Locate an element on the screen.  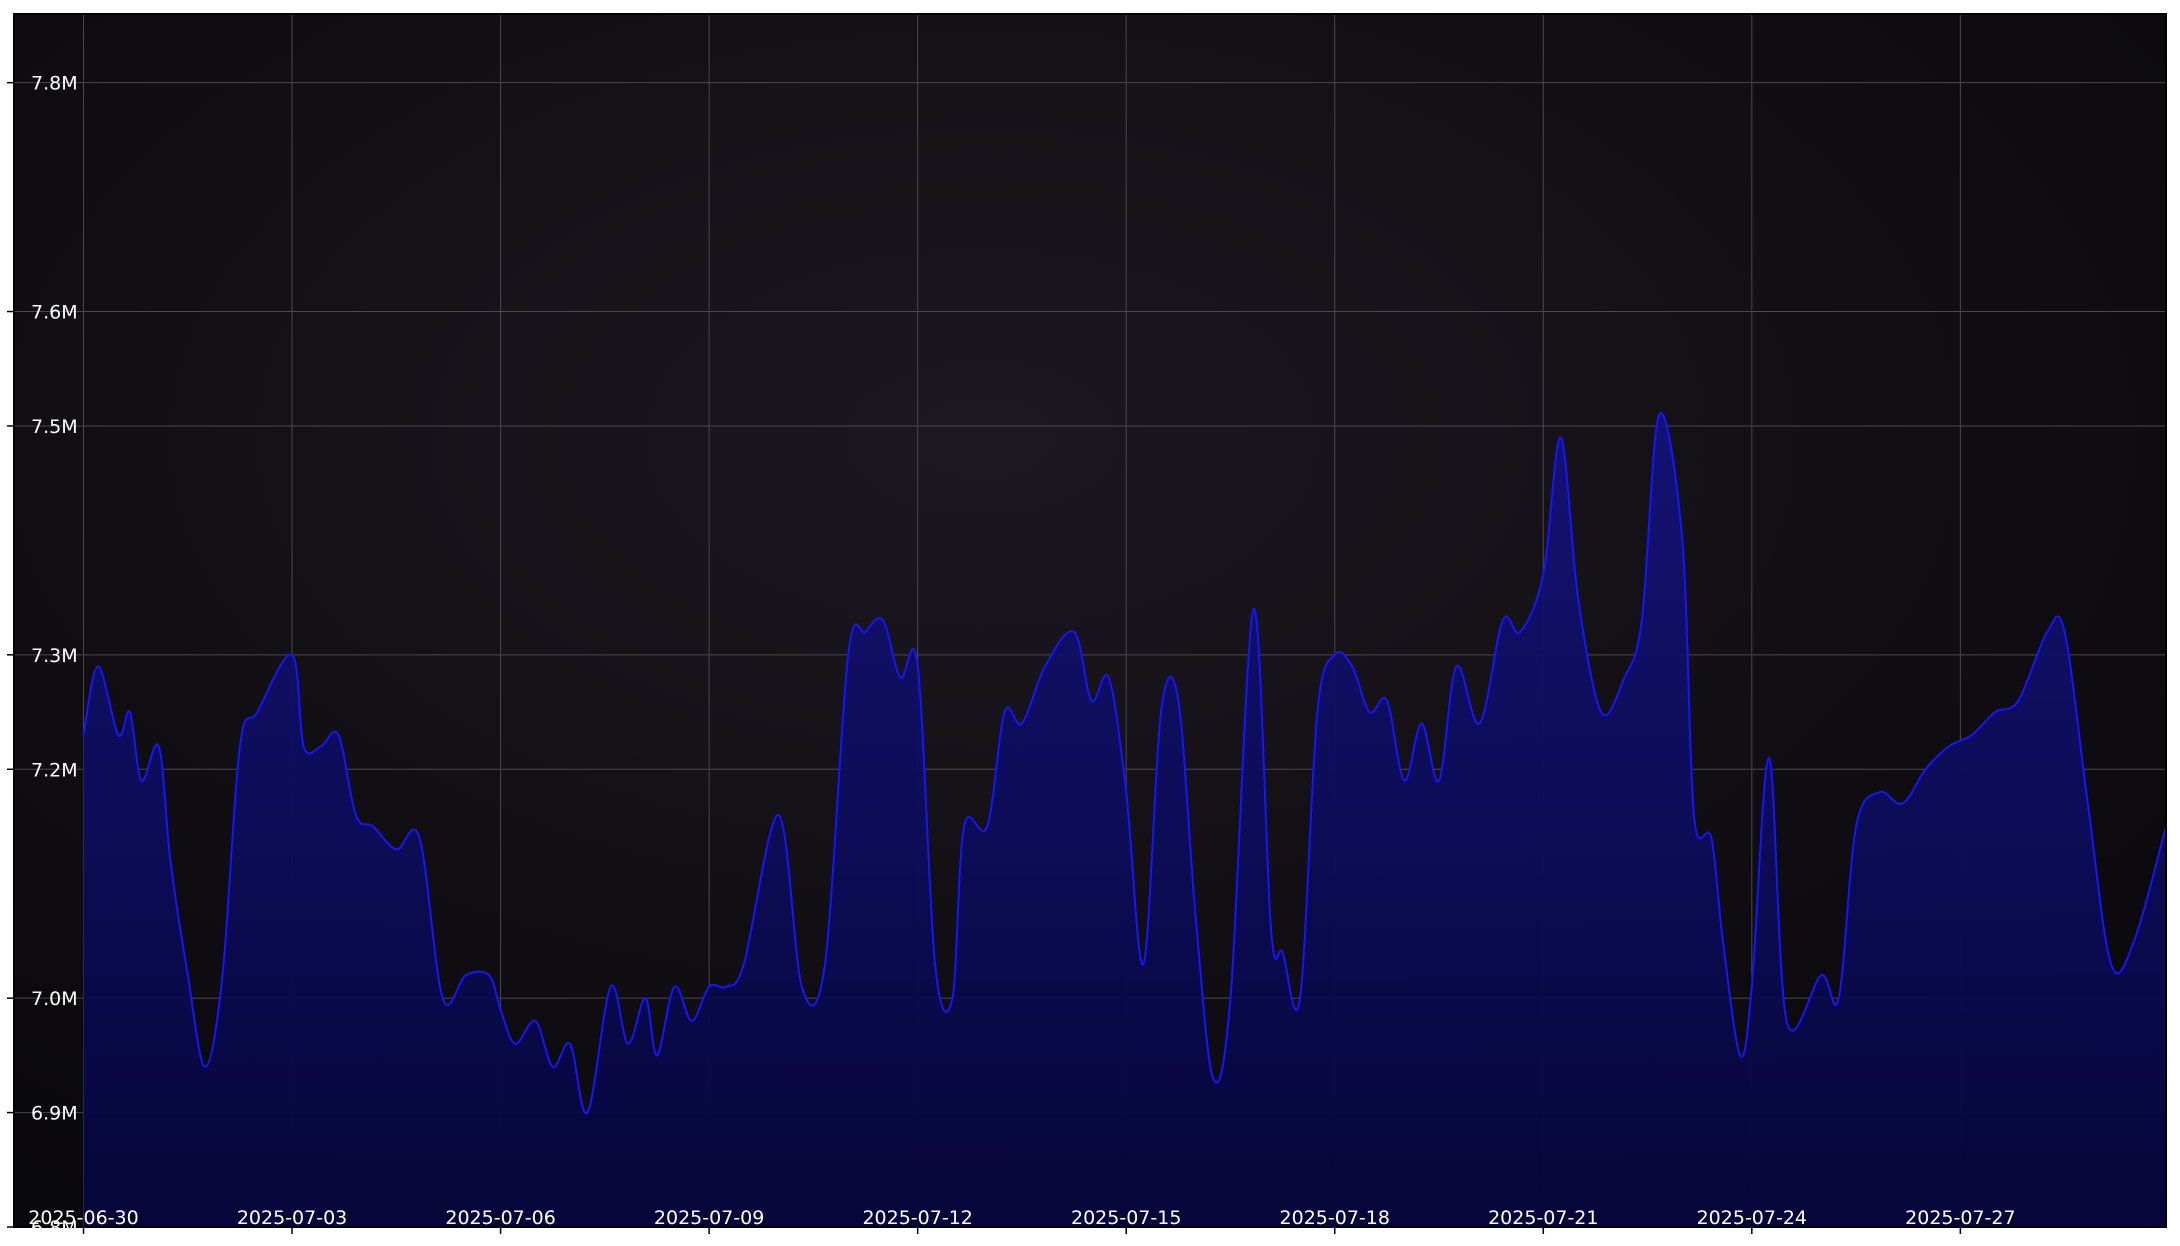
x-tick-label: 2025-06-30 is located at coordinates (83, 1218).